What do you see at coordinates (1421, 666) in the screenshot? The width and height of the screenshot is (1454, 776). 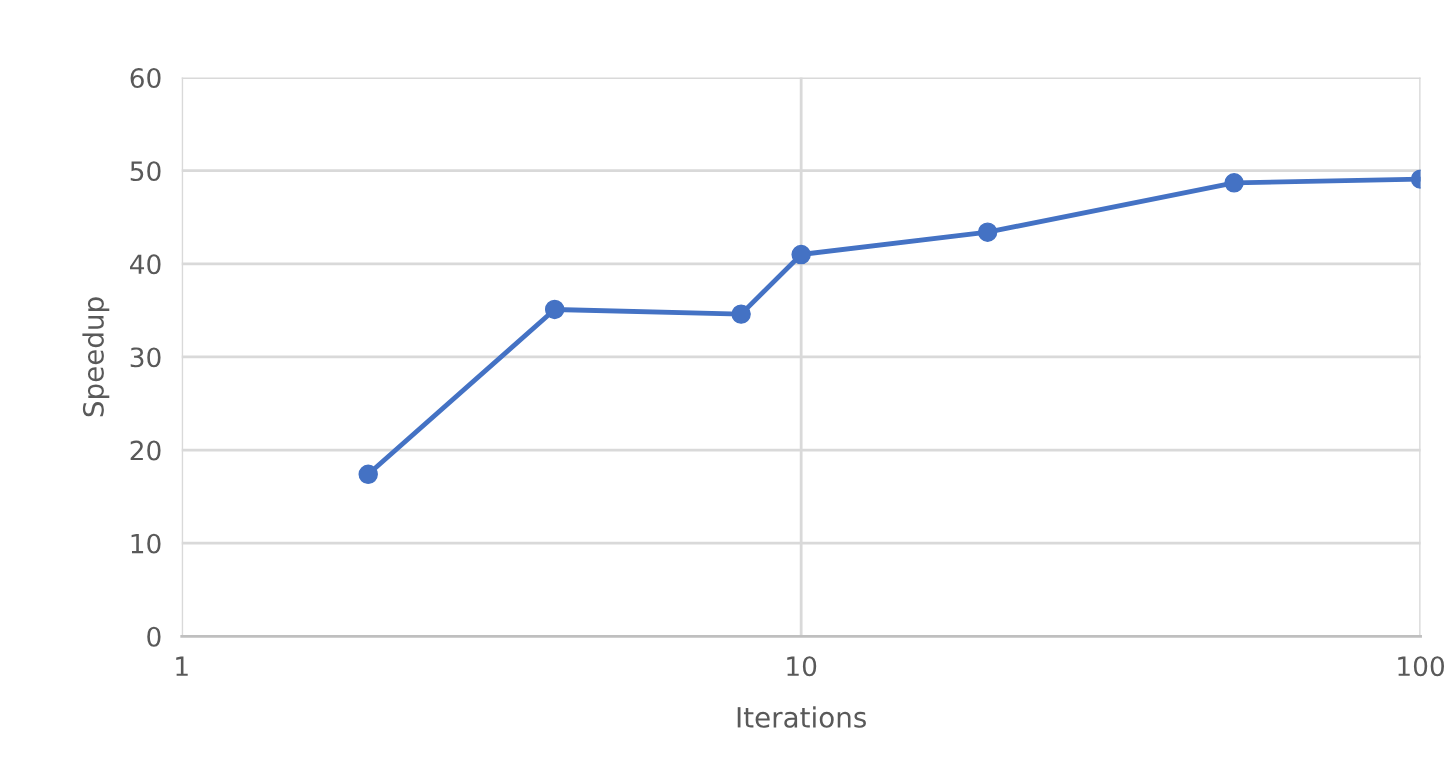 I see `x-tick-label: 100` at bounding box center [1421, 666].